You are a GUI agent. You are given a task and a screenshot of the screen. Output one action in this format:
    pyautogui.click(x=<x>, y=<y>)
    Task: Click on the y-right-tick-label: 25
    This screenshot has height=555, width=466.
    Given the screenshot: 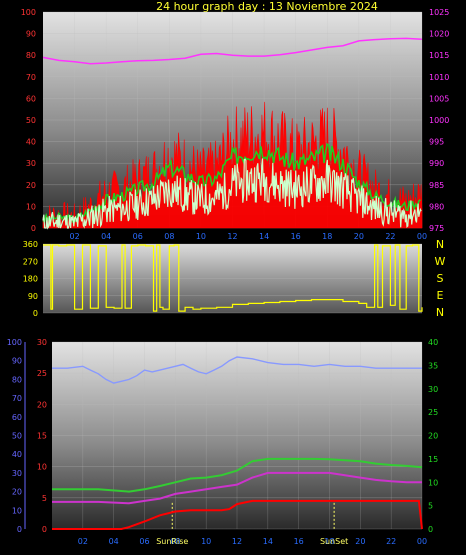 What is the action you would take?
    pyautogui.click(x=433, y=412)
    